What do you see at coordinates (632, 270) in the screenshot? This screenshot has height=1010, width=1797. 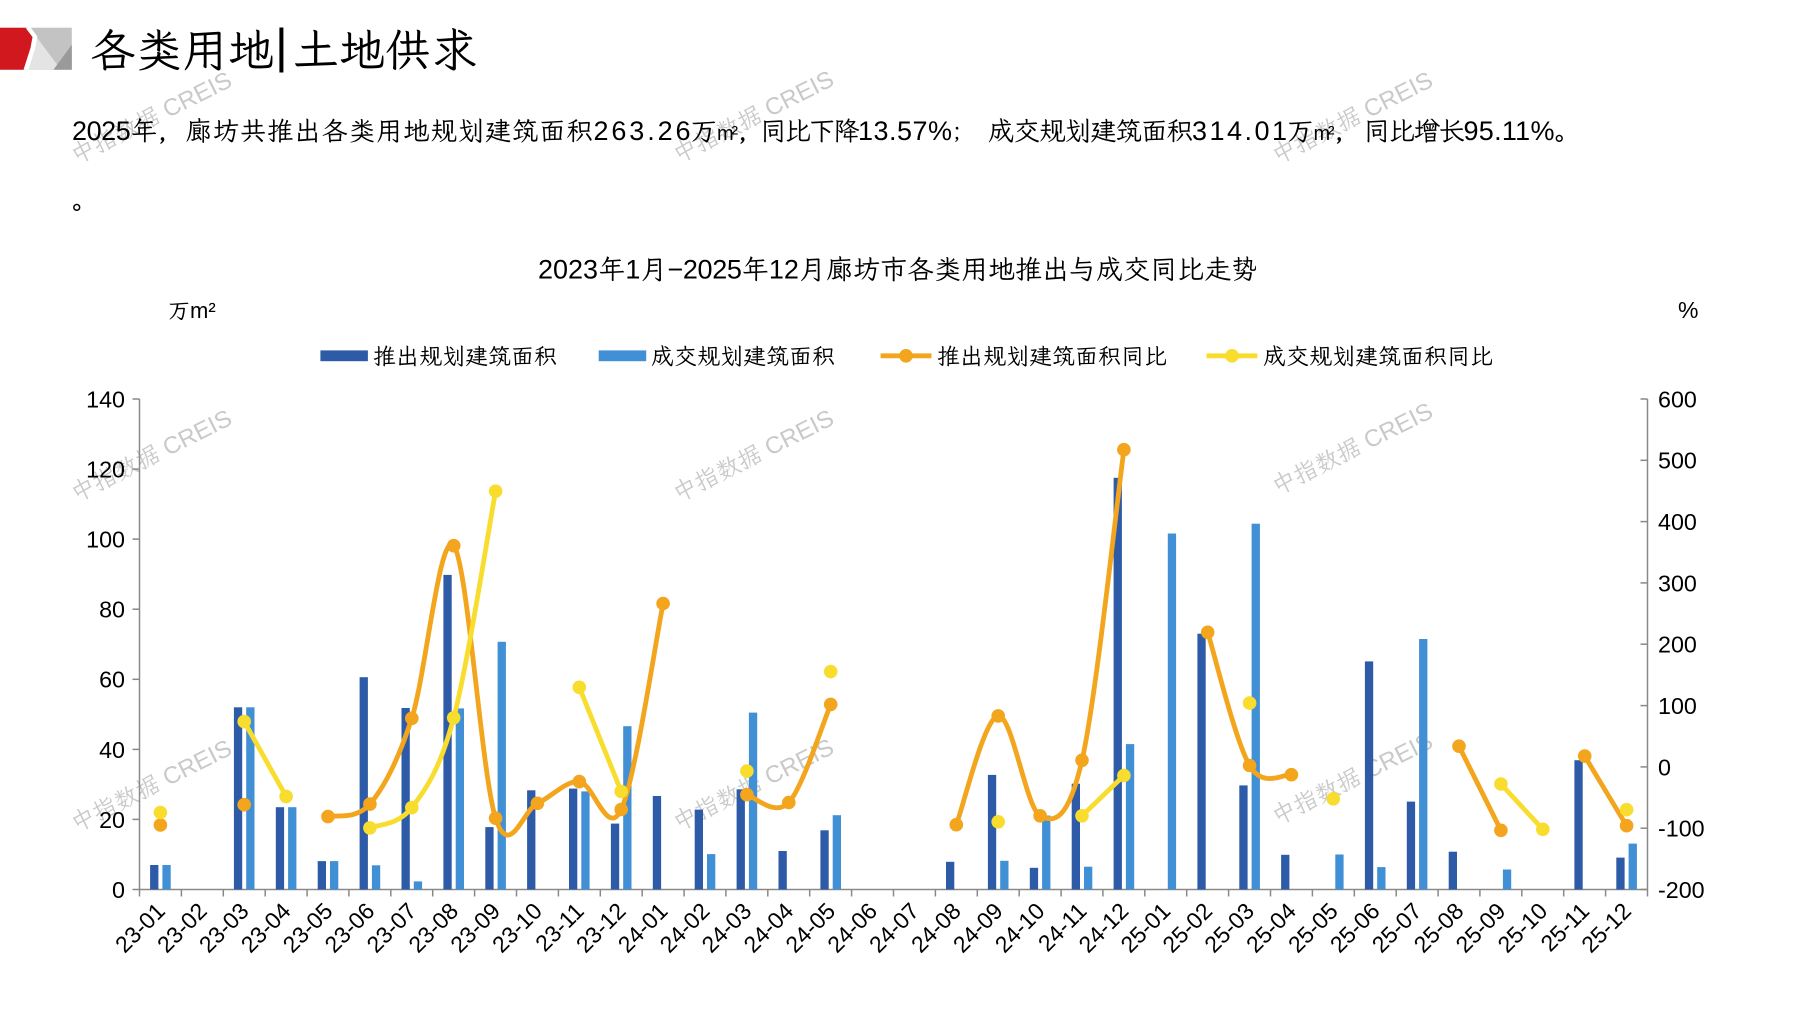 I see `svg-text: 1` at bounding box center [632, 270].